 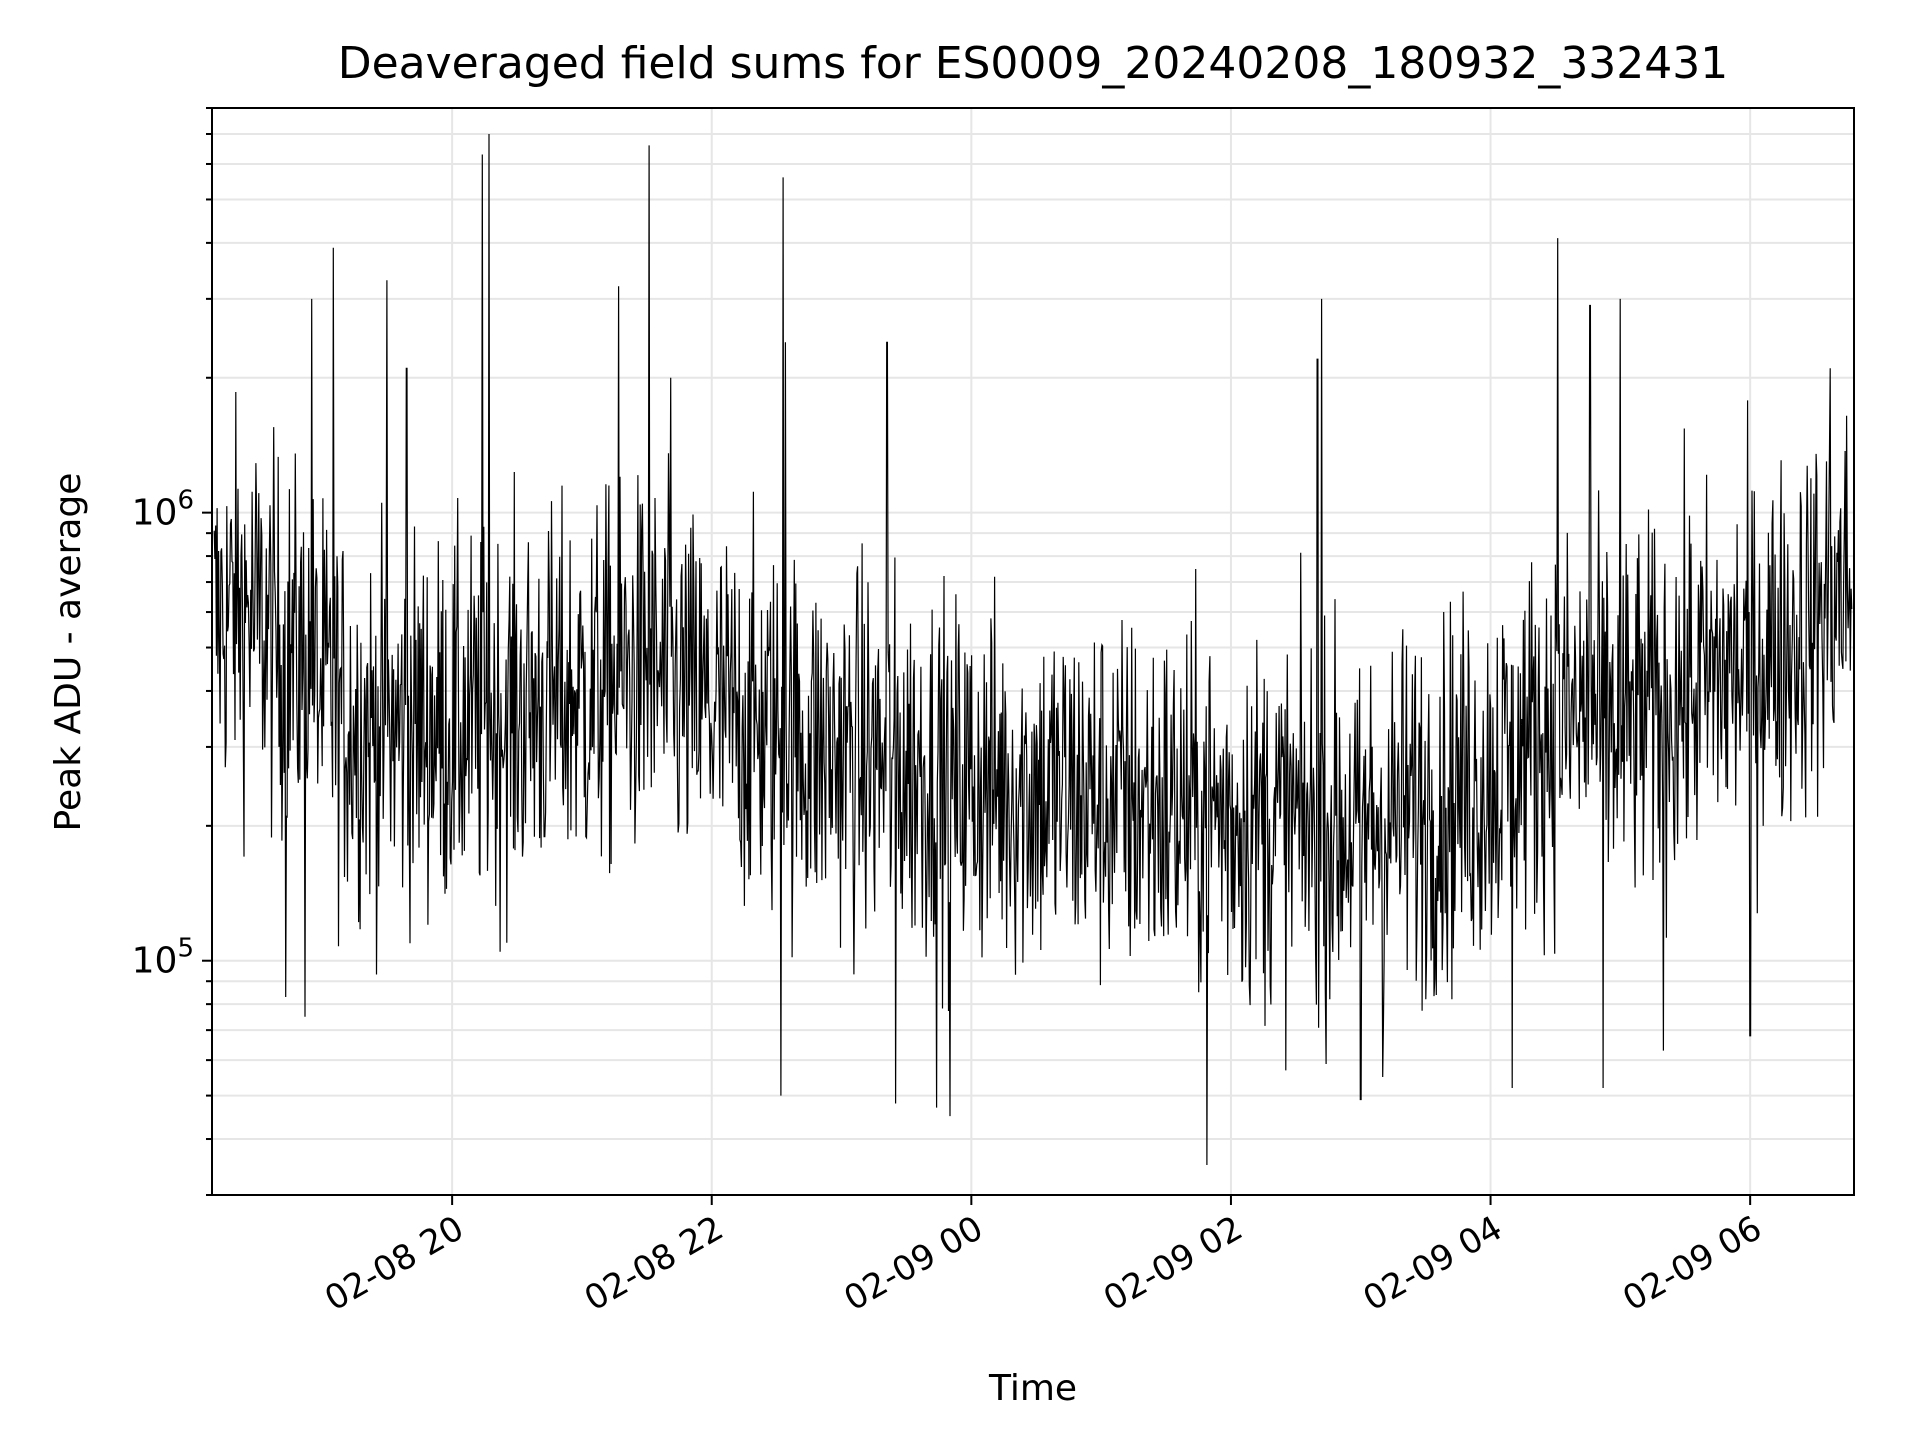 I want to click on y-axis-label: Peak ADU - average, so click(x=68, y=652).